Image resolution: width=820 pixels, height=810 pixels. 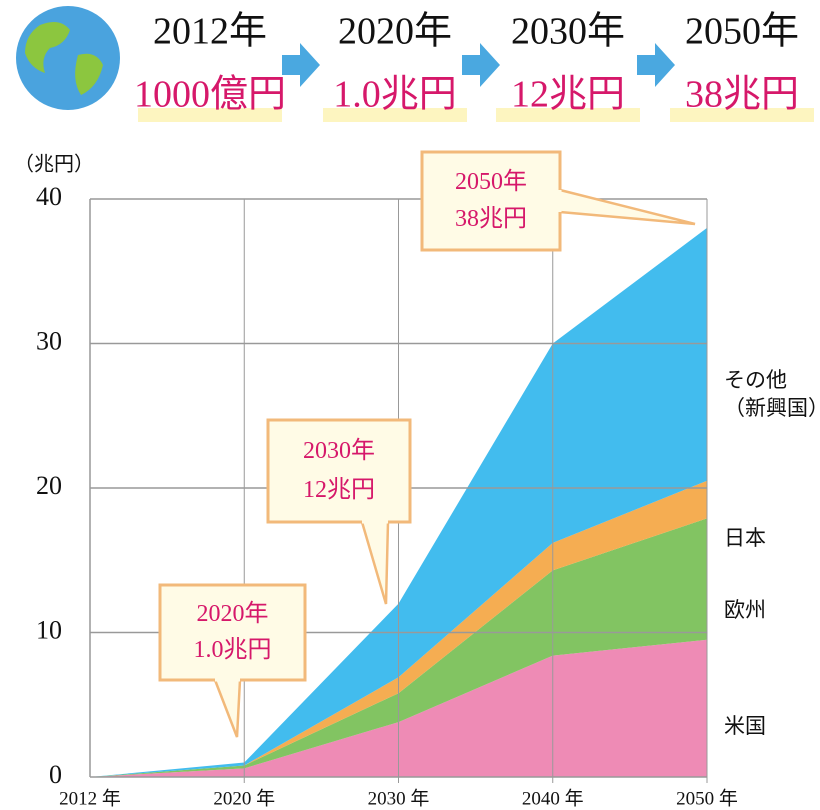 I want to click on x-tick-label: 2040 年, so click(x=553, y=798).